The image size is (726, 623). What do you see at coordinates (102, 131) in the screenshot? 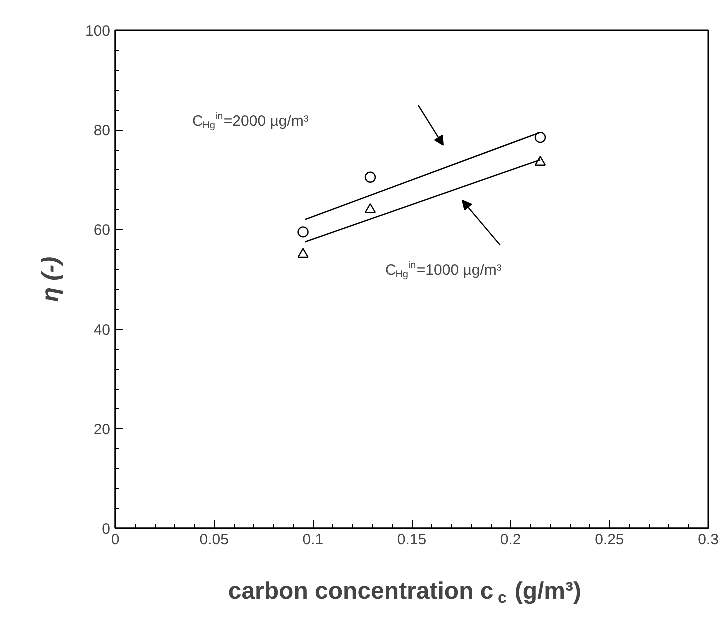
I see `y-tick-label: 80` at bounding box center [102, 131].